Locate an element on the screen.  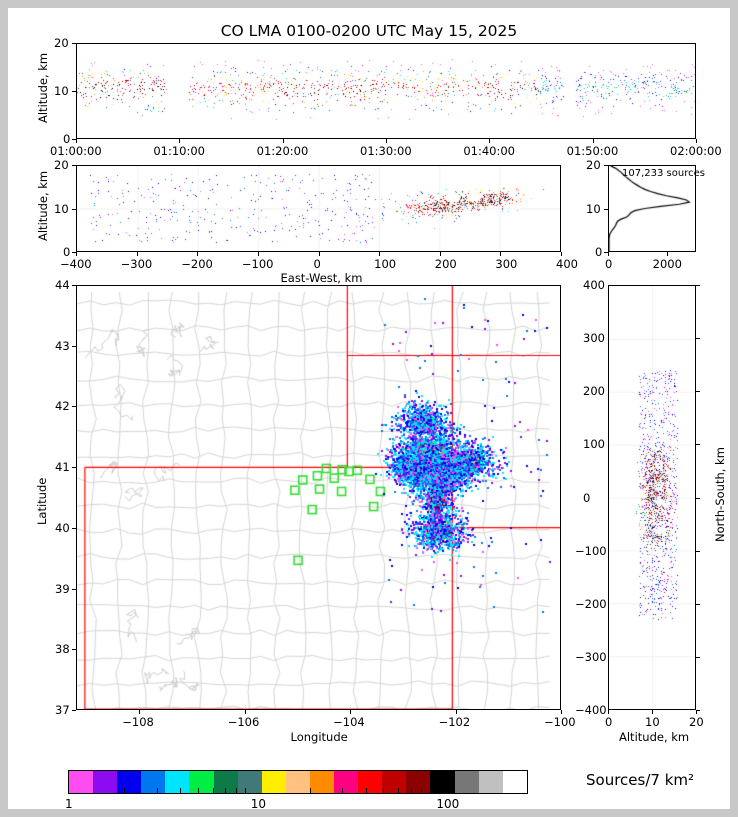
north-south-tick-label: 100 is located at coordinates (594, 444).